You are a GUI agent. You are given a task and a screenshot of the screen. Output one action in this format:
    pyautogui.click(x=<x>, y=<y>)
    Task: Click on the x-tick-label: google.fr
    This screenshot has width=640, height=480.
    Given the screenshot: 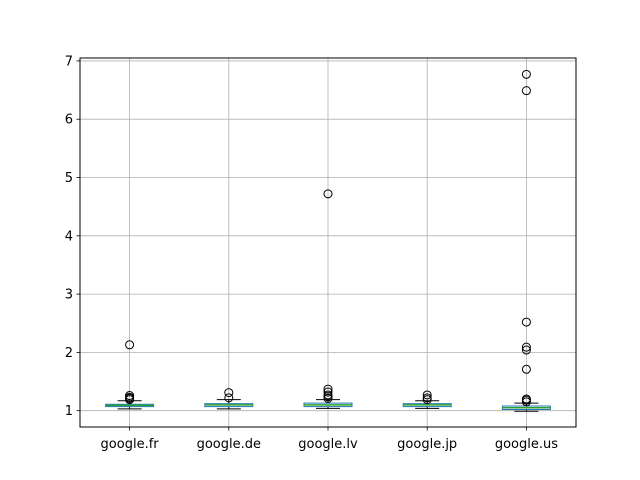 What is the action you would take?
    pyautogui.click(x=130, y=444)
    